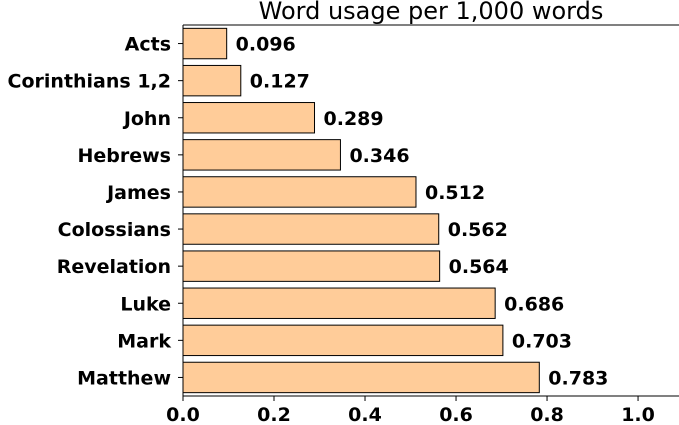 This screenshot has height=425, width=679. I want to click on value-label: 0.096, so click(266, 45).